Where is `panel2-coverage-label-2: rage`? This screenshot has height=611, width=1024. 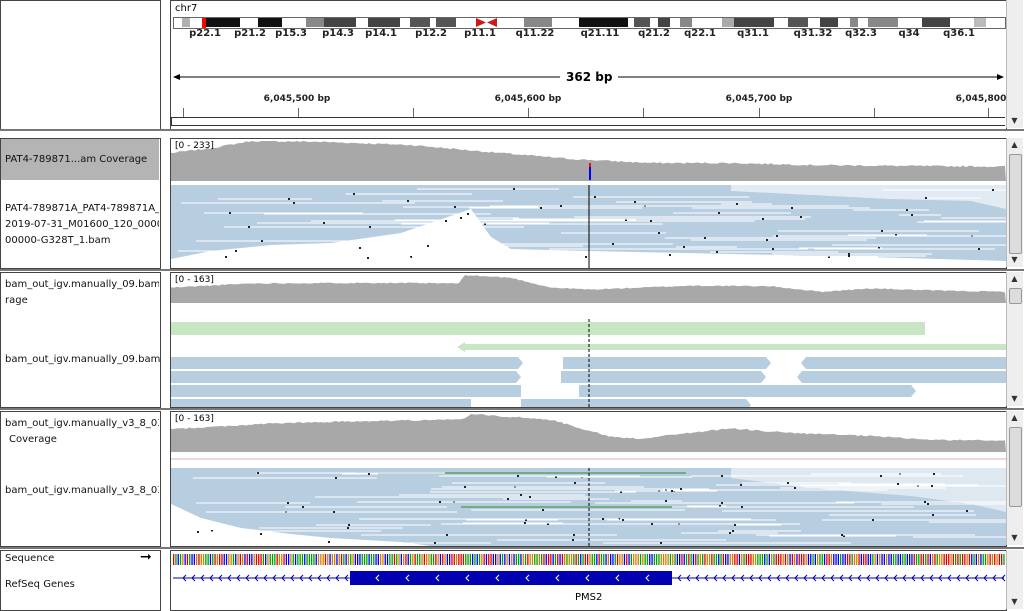 panel2-coverage-label-2: rage is located at coordinates (16, 300).